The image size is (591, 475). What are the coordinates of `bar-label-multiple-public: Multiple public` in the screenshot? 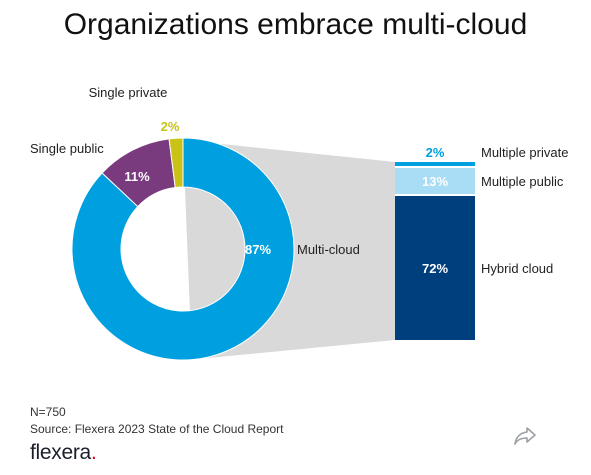 It's located at (522, 181).